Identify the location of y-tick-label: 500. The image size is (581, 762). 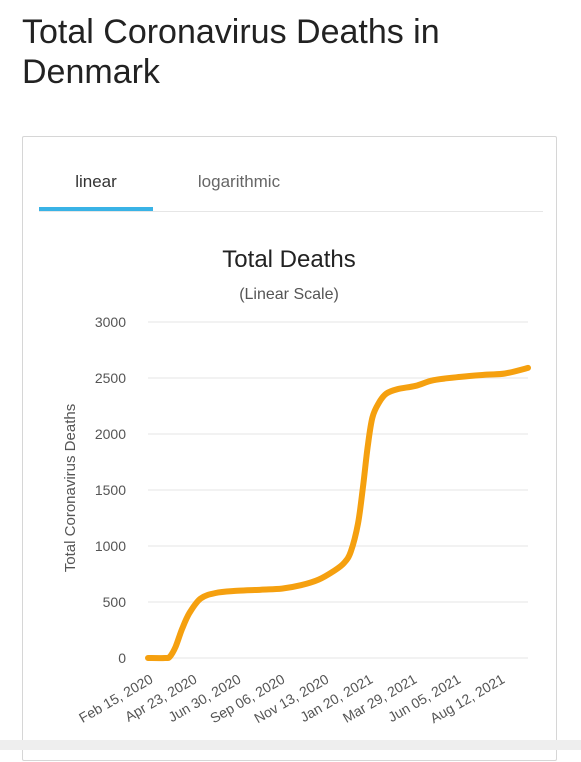
(115, 602).